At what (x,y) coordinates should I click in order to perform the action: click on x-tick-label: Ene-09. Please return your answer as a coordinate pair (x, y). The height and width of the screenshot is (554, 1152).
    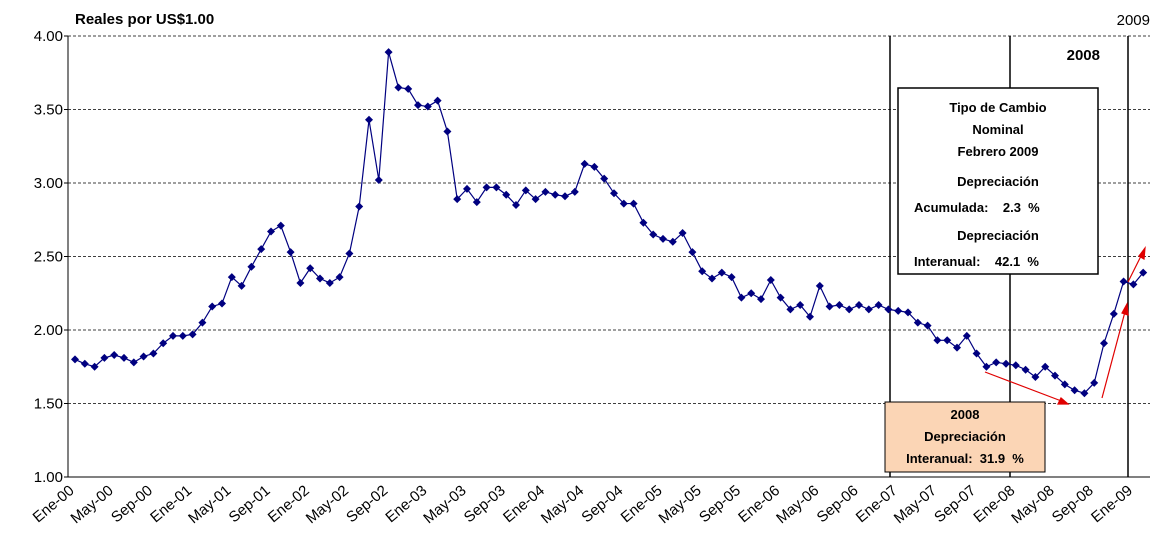
    Looking at the image, I should click on (1112, 504).